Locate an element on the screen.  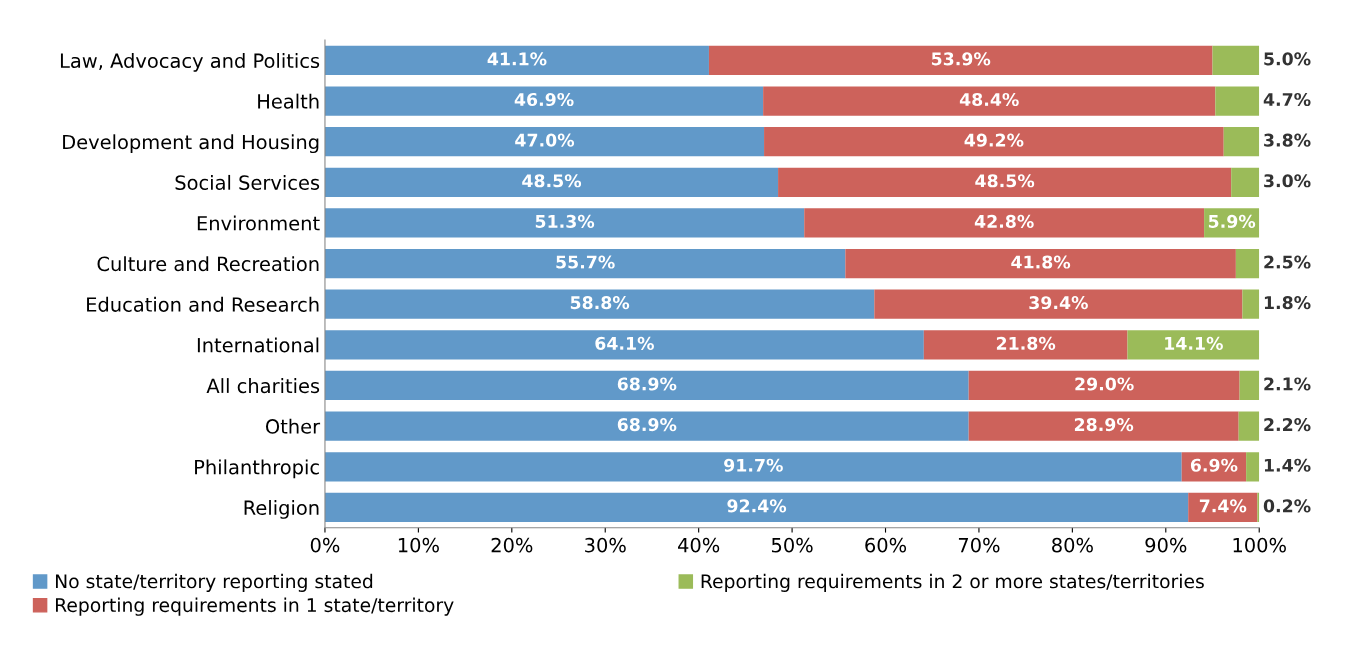
data-label: 29.0% is located at coordinates (1104, 384).